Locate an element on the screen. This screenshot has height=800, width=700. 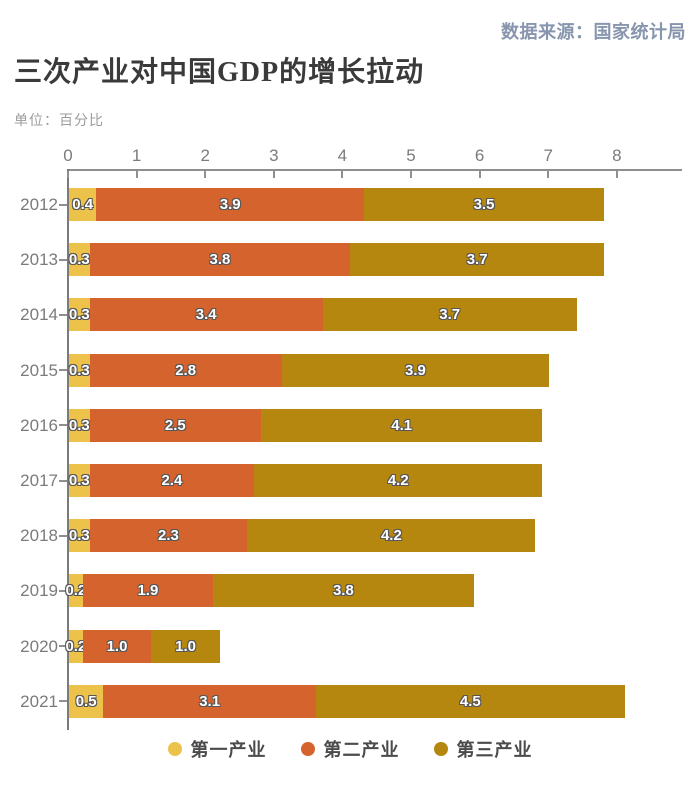
y-axis-label: 2015 is located at coordinates (39, 370).